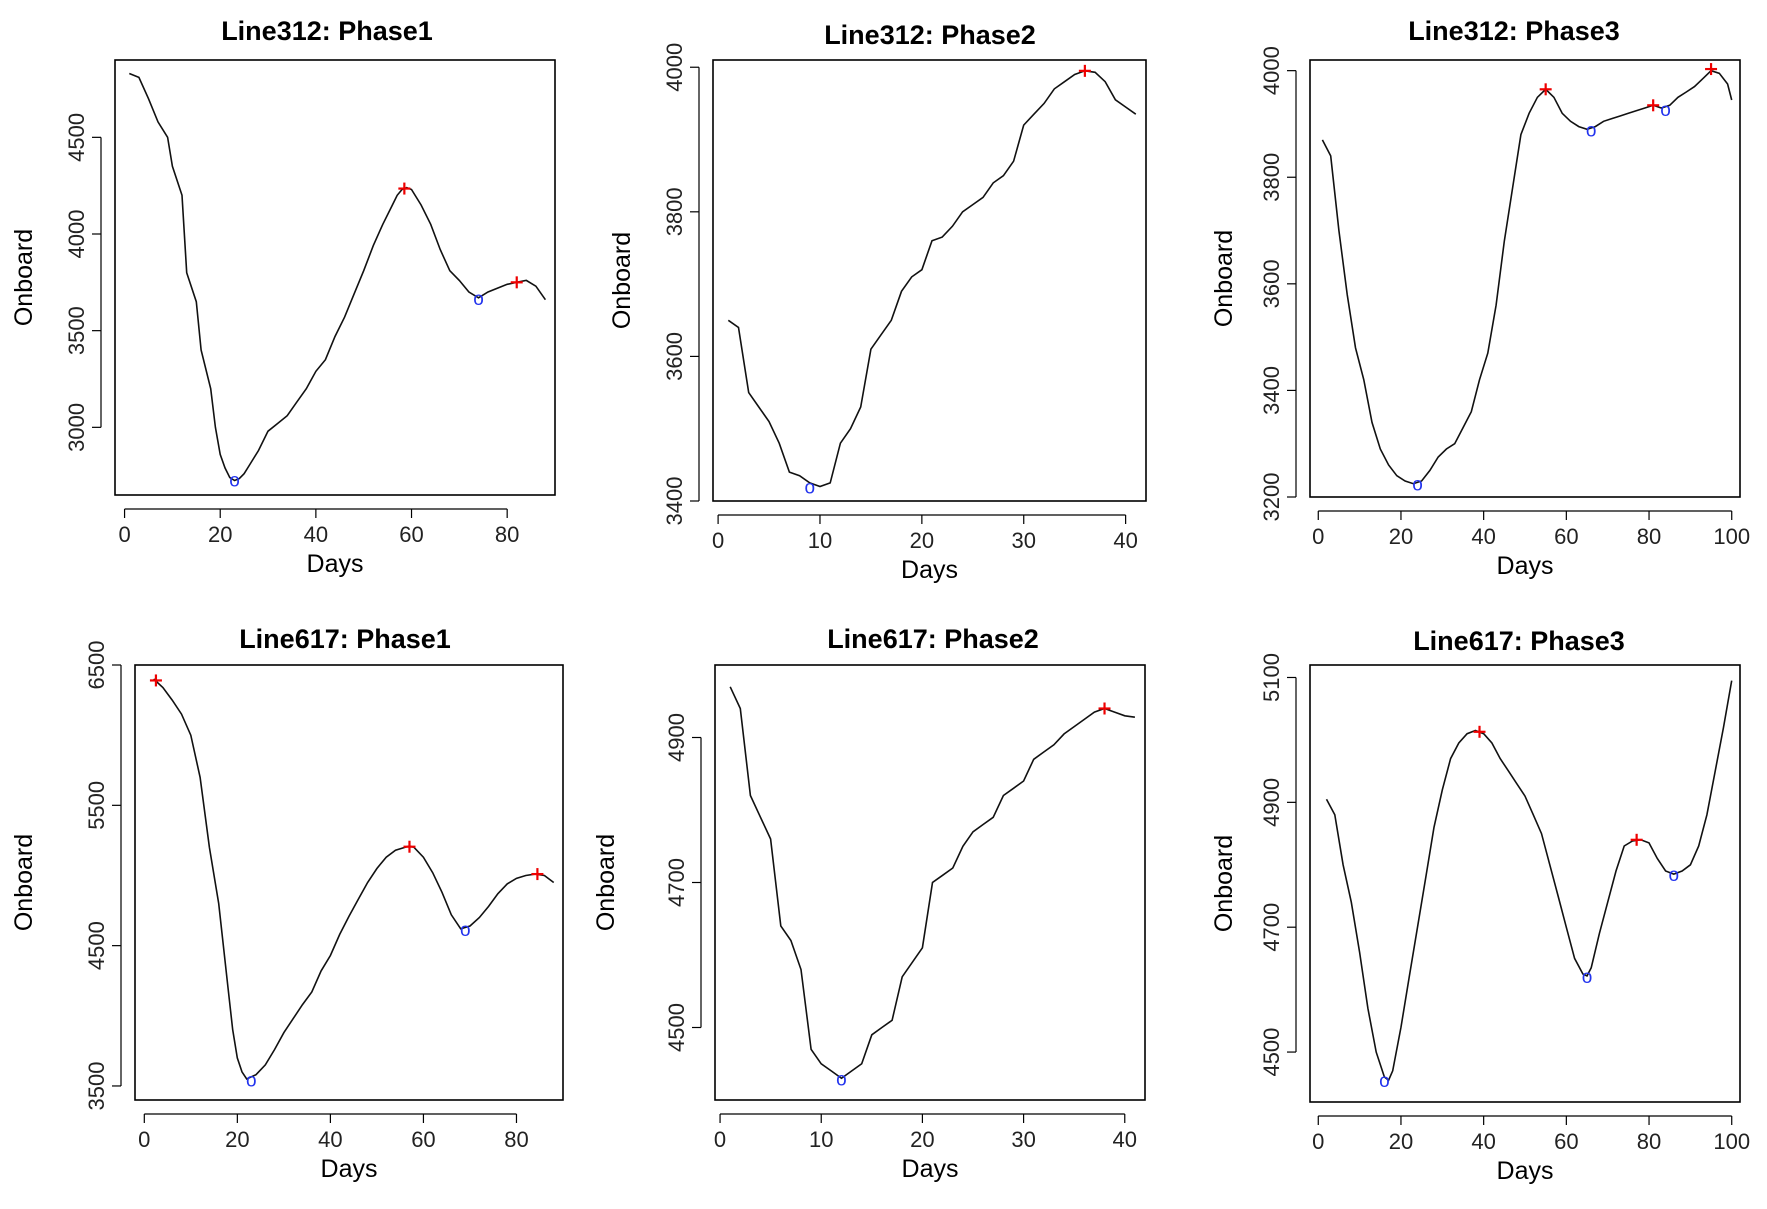  What do you see at coordinates (1271, 177) in the screenshot?
I see `panel-3-y-tick-label-3800: 3800` at bounding box center [1271, 177].